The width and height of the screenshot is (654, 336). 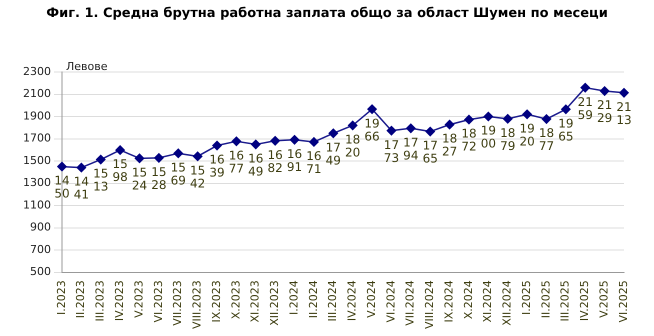 I want to click on y-tick-label: 1500, so click(x=36, y=160).